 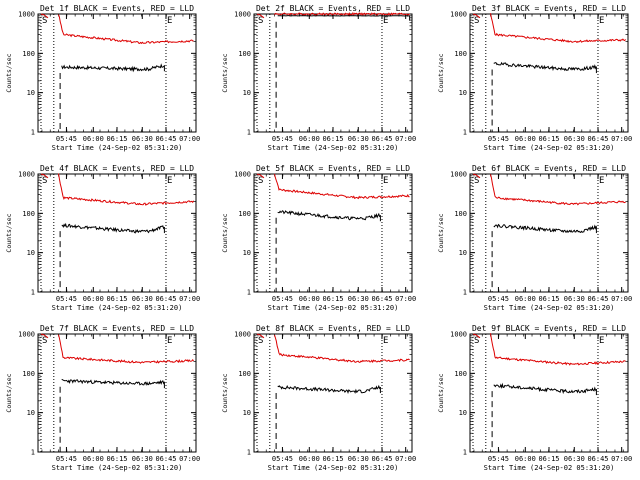 I want to click on chart-title: Det 3f BLACK = Events, RED = LLD, so click(x=549, y=8).